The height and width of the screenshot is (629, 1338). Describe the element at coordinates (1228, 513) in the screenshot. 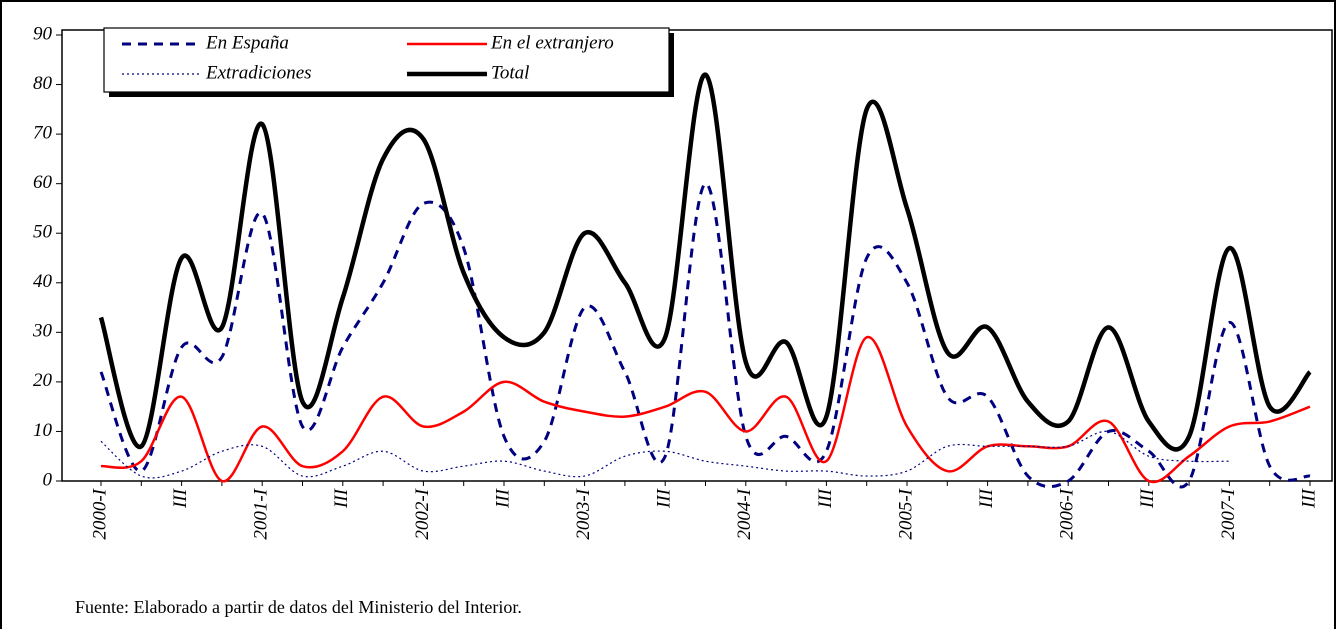

I see `x-tick-label: 2007-I` at that location.